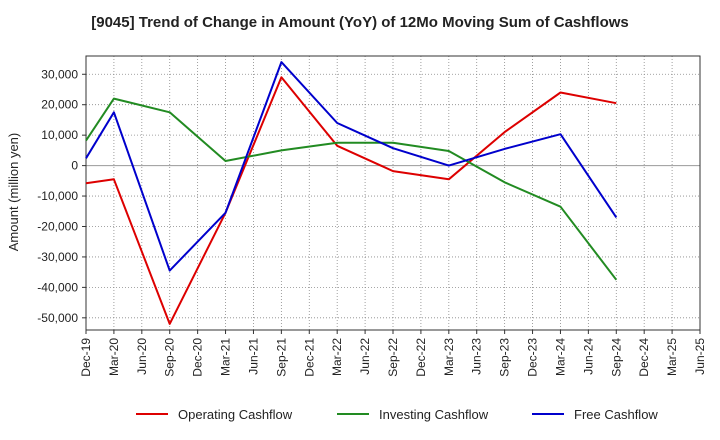 This screenshot has width=720, height=440. Describe the element at coordinates (281, 357) in the screenshot. I see `x-tick-label: Sep-21` at that location.